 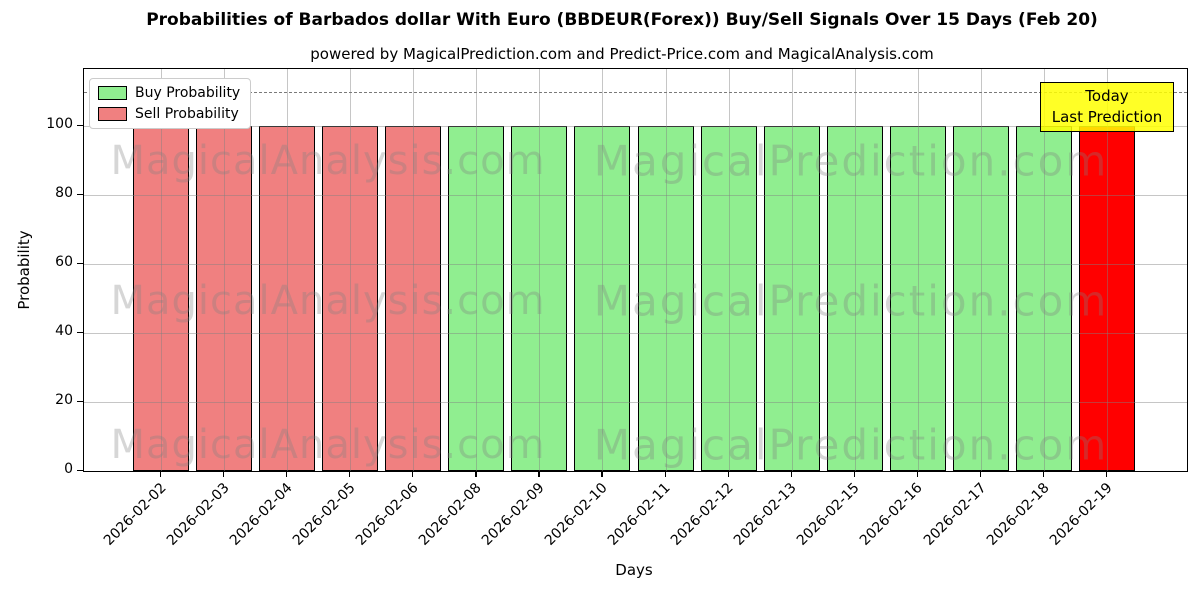 I want to click on x-tick-label: 2026-02-08, so click(x=450, y=514).